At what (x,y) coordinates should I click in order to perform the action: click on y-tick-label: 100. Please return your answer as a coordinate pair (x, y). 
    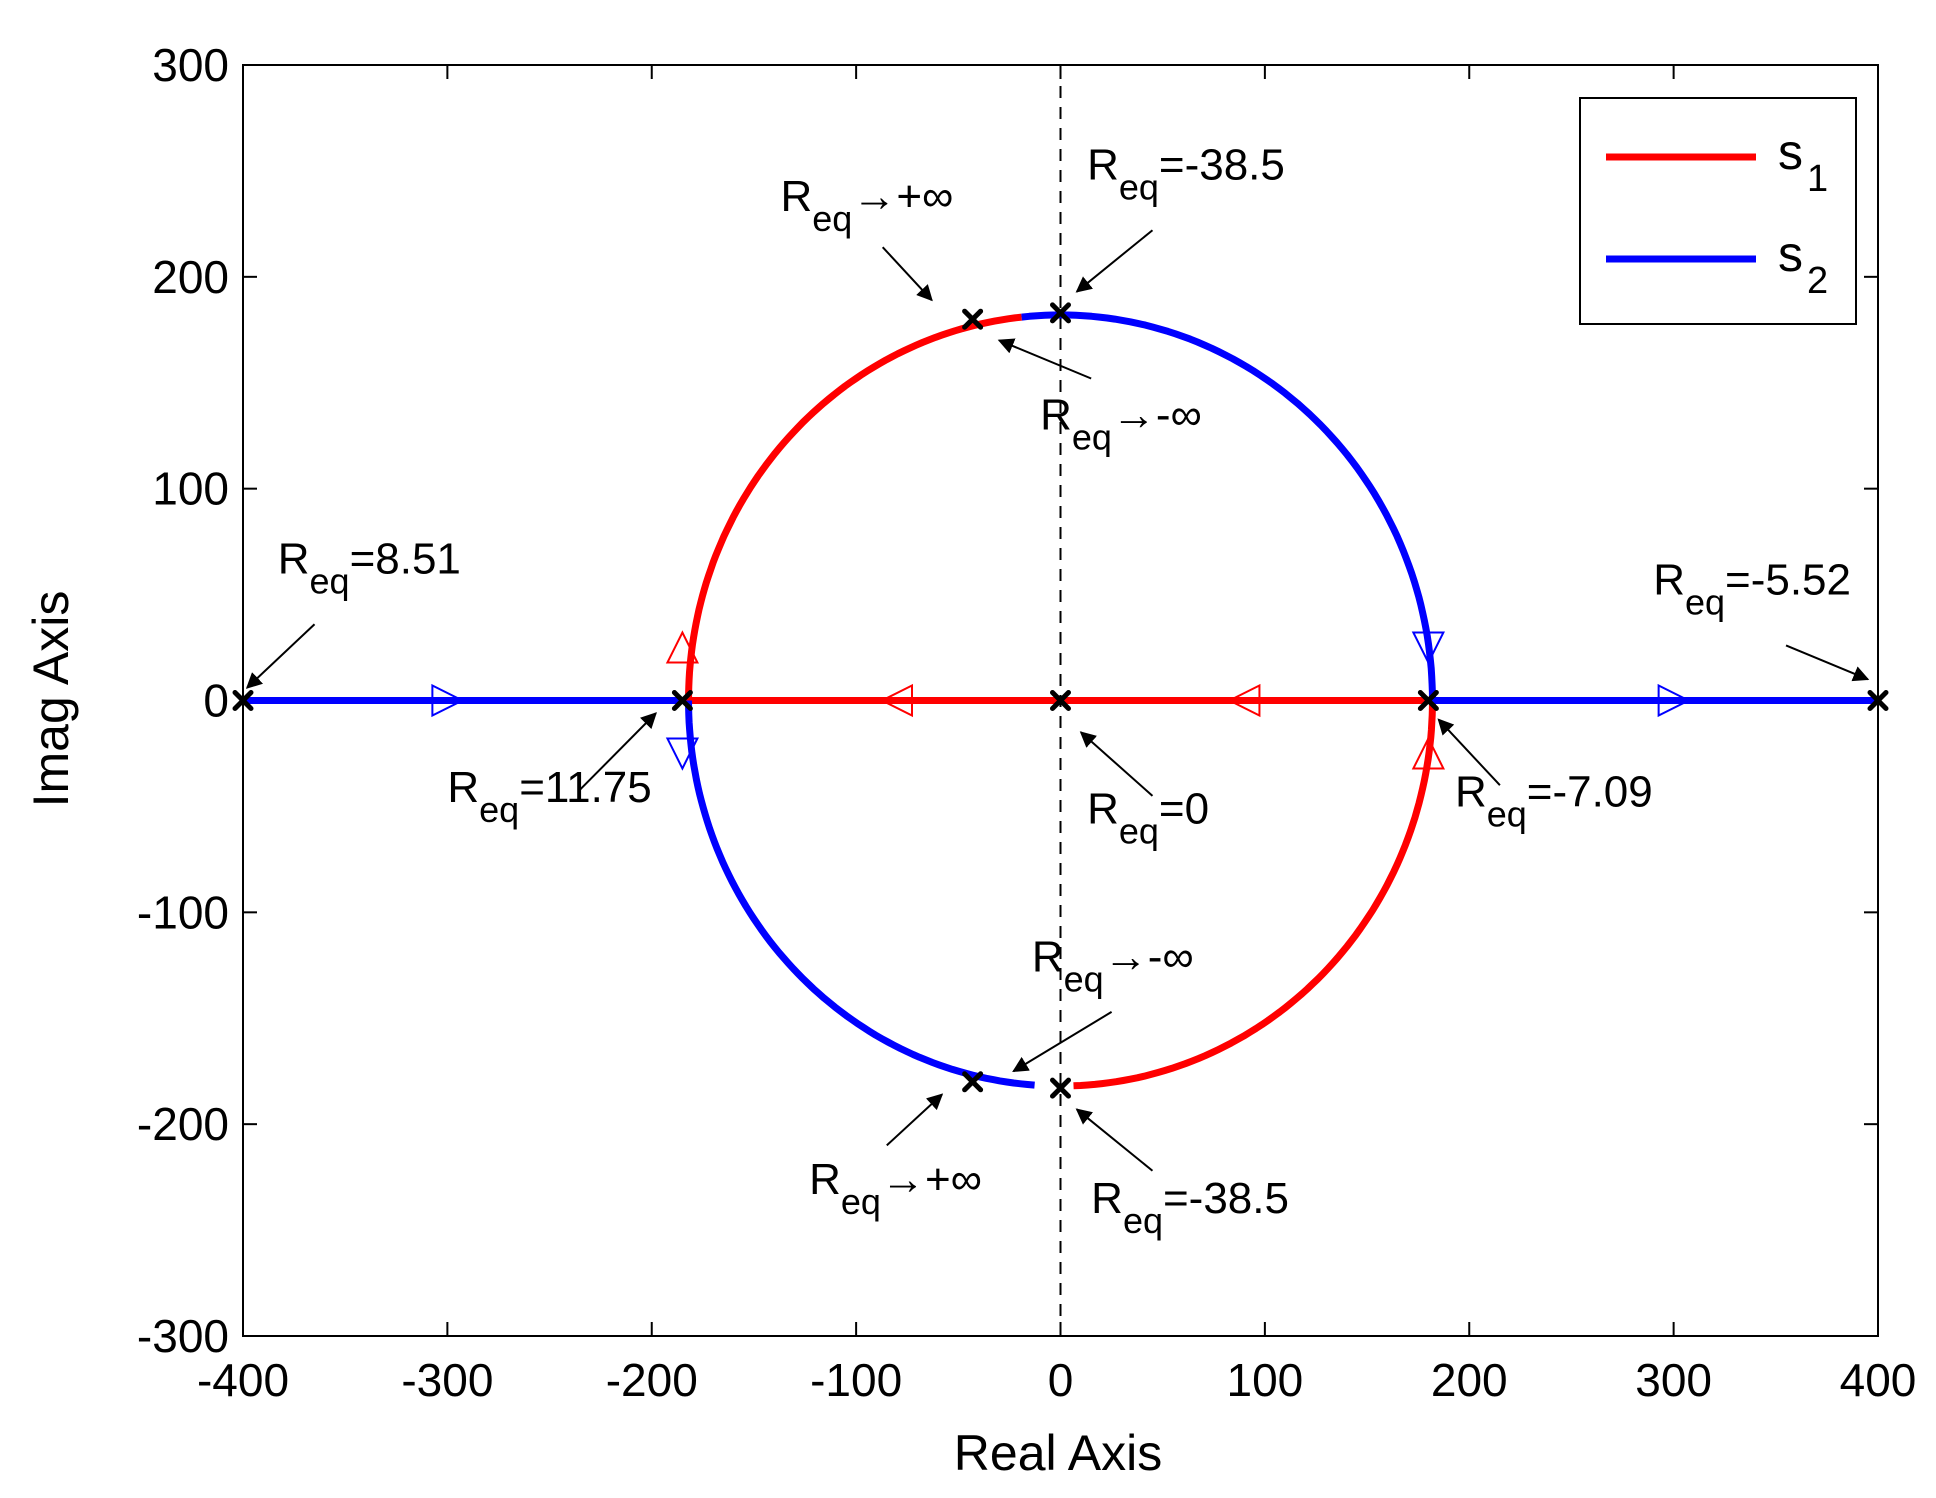
    Looking at the image, I should click on (190, 489).